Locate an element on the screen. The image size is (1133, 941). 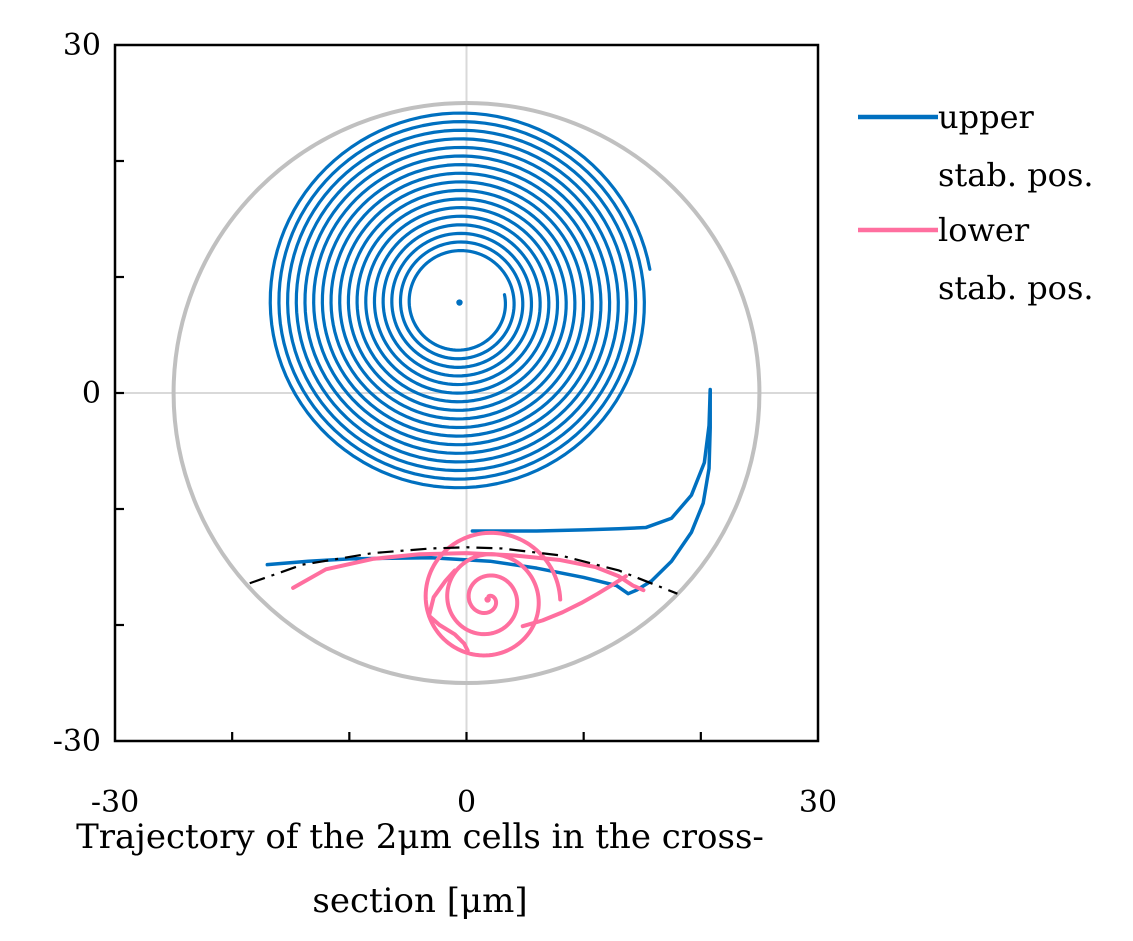
legend-label-lower-line-2: stab. pos. is located at coordinates (1016, 288).